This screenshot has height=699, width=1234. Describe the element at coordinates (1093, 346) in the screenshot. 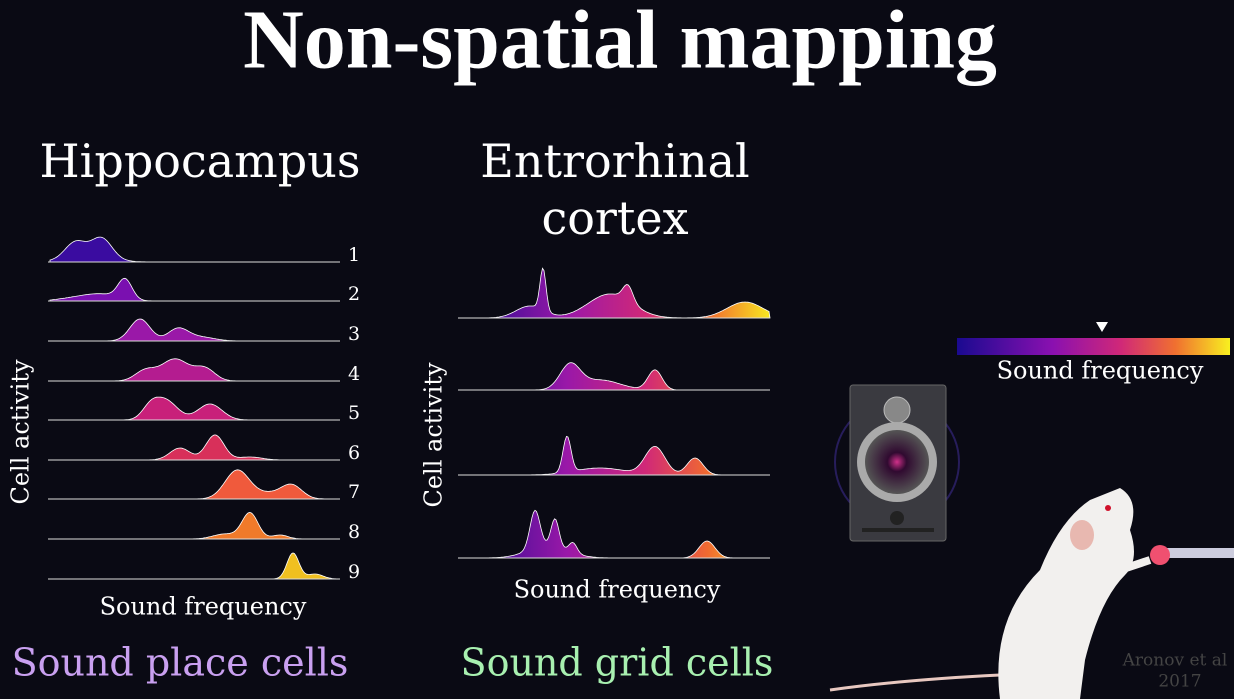

I see `colorbar` at that location.